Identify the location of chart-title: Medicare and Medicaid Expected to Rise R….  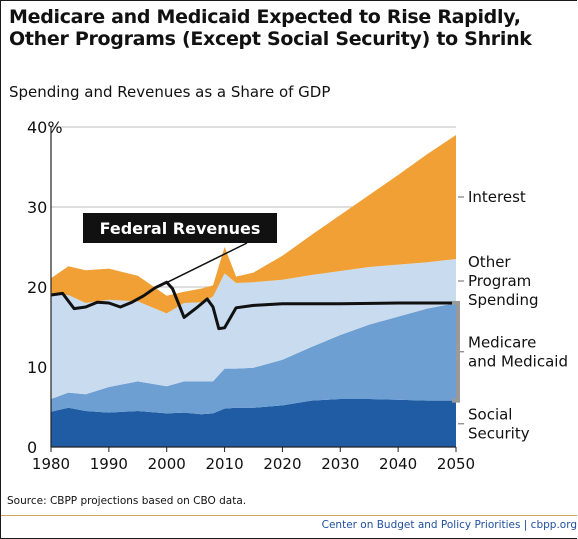
(270, 28).